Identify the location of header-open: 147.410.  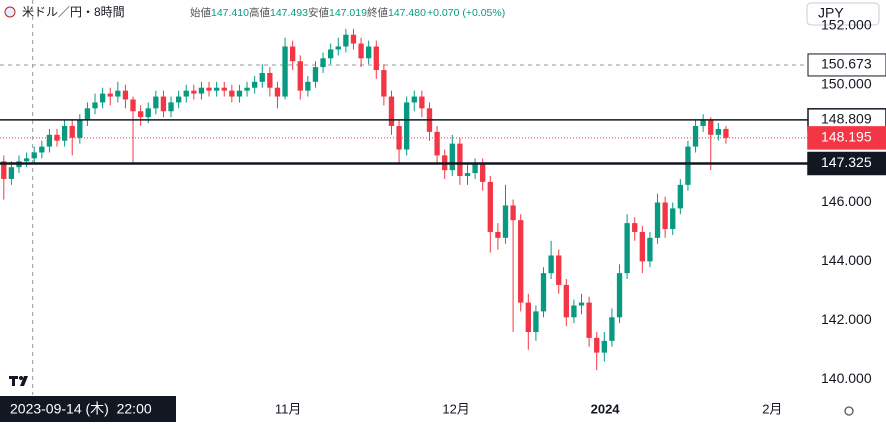
(230, 13).